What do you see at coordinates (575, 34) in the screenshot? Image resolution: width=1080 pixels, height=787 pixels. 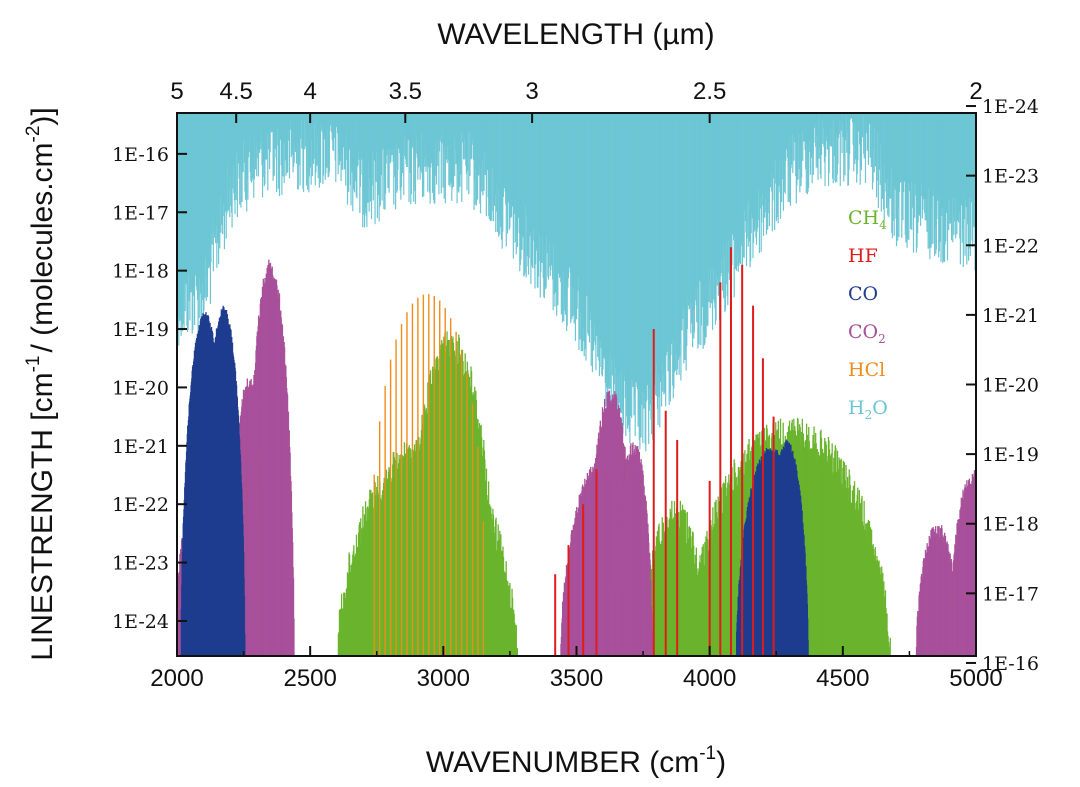 I see `x2-axis-title: WAVELENGTH (µm)` at bounding box center [575, 34].